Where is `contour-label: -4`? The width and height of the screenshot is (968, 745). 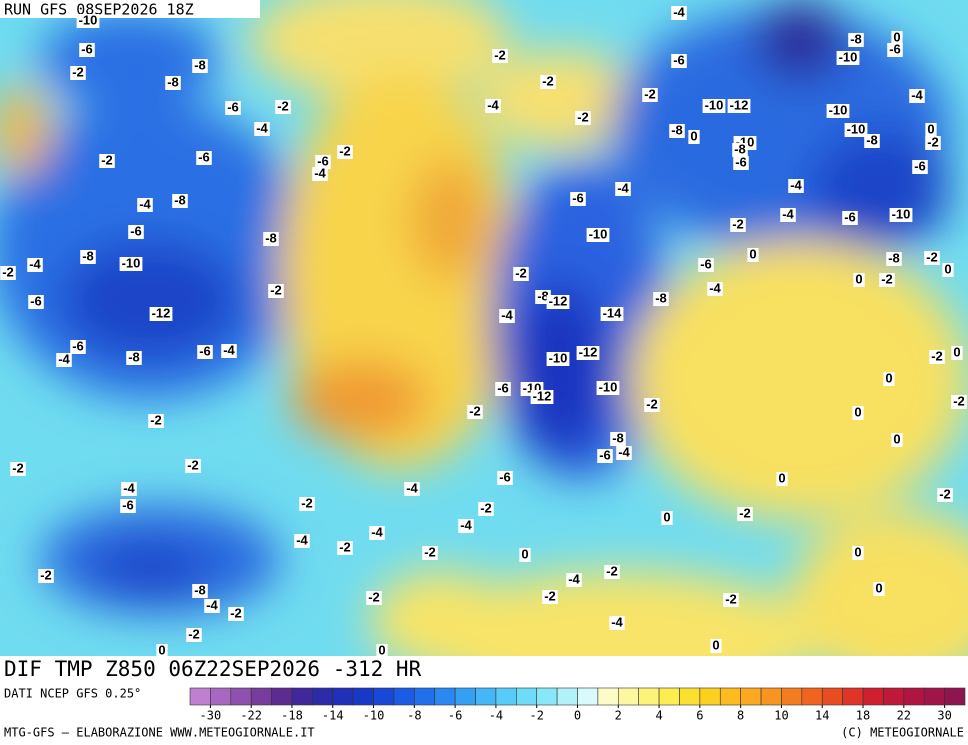
contour-label: -4 is located at coordinates (145, 204).